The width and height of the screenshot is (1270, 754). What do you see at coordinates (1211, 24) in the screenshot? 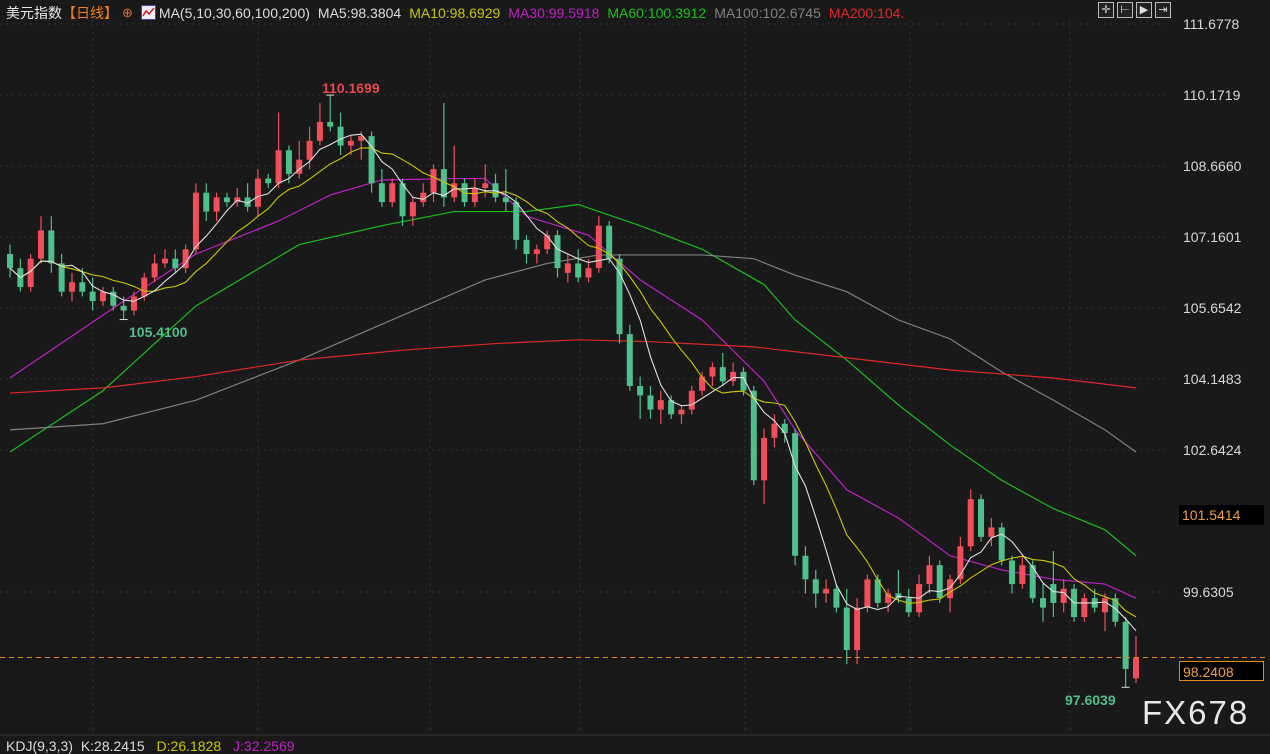
I see `y-tick-label: 111.6778` at bounding box center [1211, 24].